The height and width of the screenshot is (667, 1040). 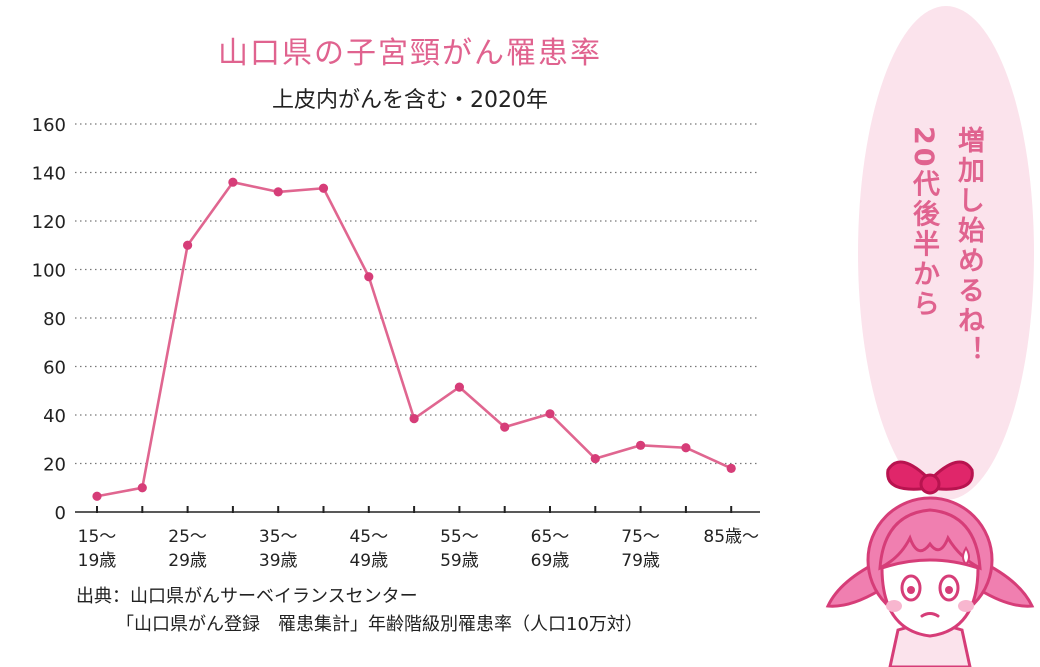 What do you see at coordinates (731, 537) in the screenshot?
I see `x-tick-label: 85歳～` at bounding box center [731, 537].